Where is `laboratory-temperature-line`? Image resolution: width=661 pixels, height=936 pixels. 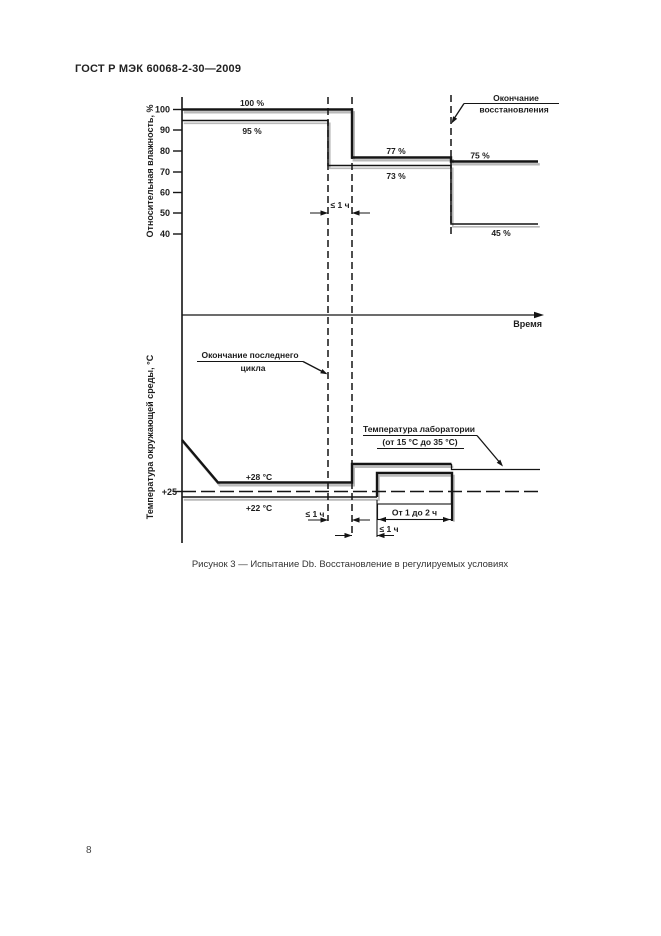 laboratory-temperature-line is located at coordinates (495, 467).